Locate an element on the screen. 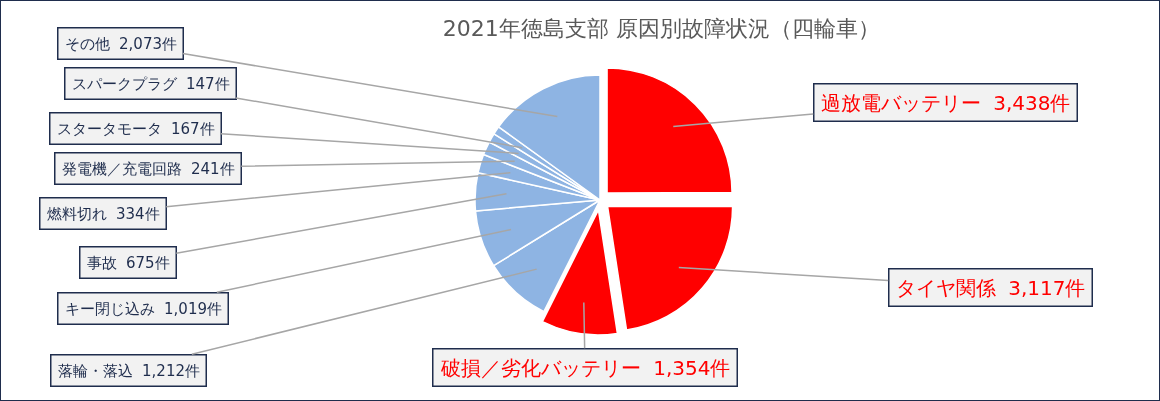 This screenshot has height=401, width=1160. slice-label: キー閉じ込み 1,019件 is located at coordinates (143, 308).